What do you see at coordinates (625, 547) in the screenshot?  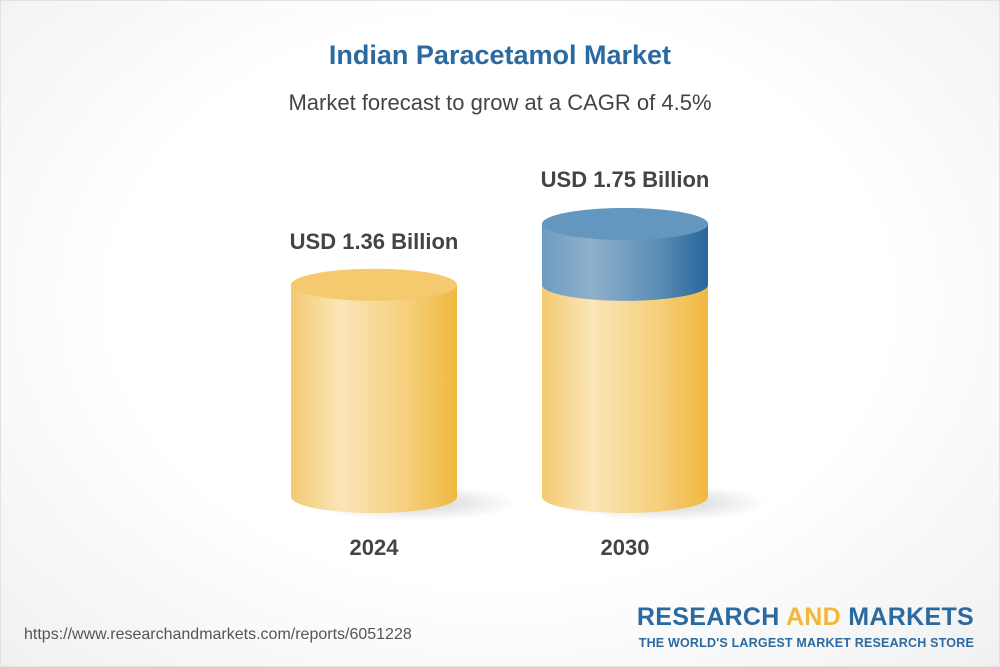 I see `category-label-1: 2030` at bounding box center [625, 547].